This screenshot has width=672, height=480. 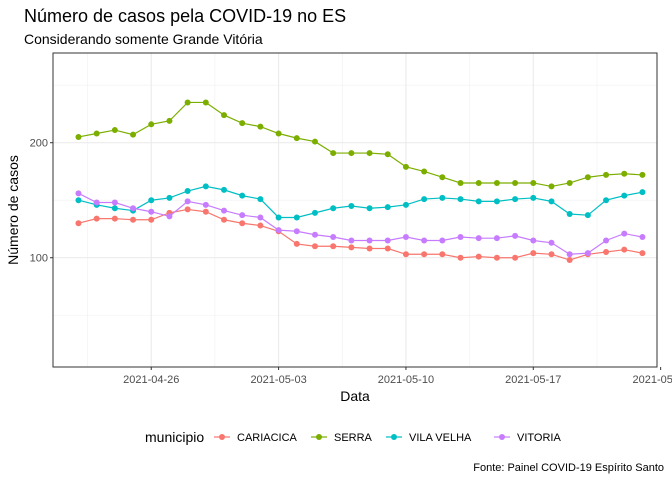 I want to click on legend-entry: VITORIA, so click(x=527, y=438).